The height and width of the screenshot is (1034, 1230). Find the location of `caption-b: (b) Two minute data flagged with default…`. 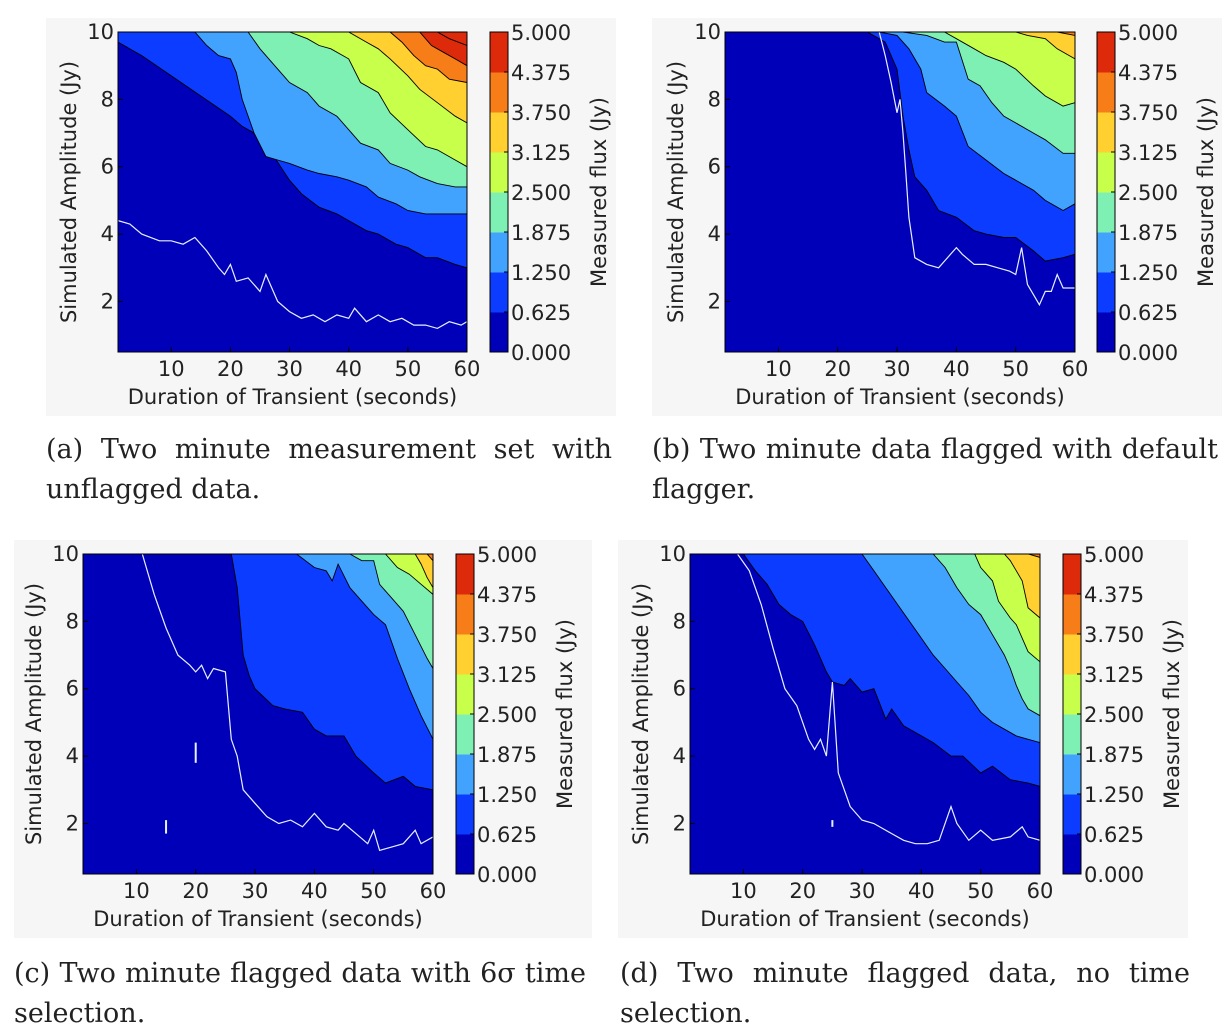

caption-b: (b) Two minute data flagged with default… is located at coordinates (935, 470).